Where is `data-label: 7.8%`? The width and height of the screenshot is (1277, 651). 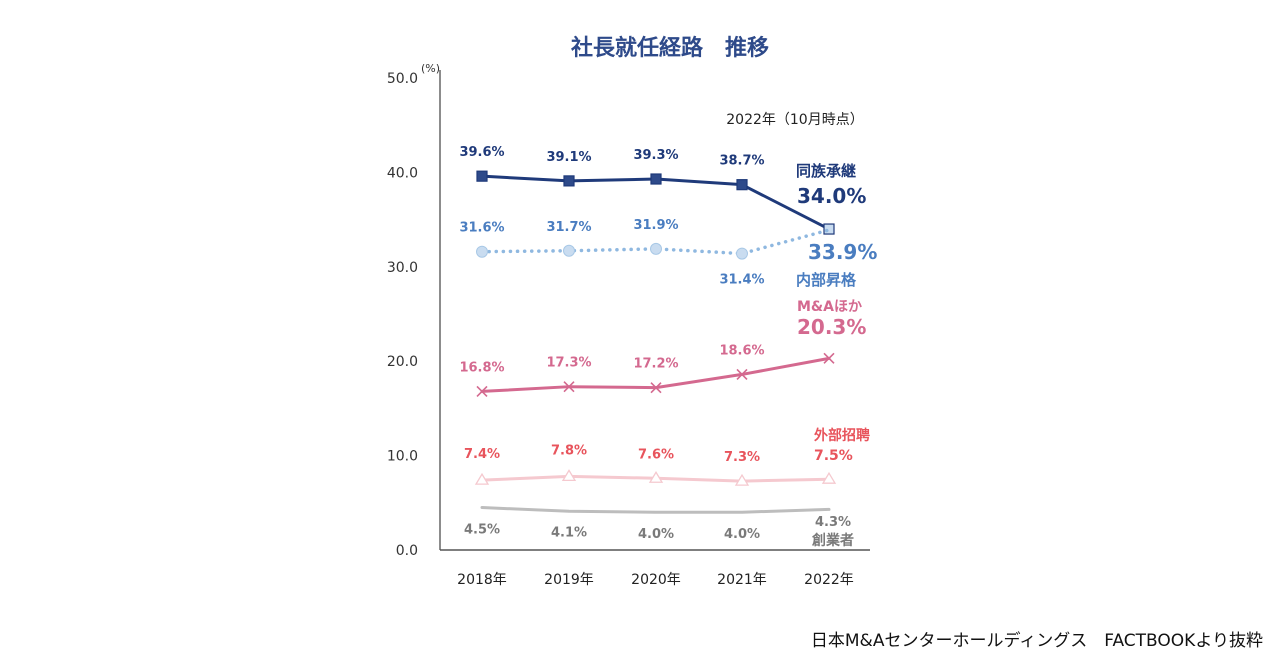 data-label: 7.8% is located at coordinates (569, 450).